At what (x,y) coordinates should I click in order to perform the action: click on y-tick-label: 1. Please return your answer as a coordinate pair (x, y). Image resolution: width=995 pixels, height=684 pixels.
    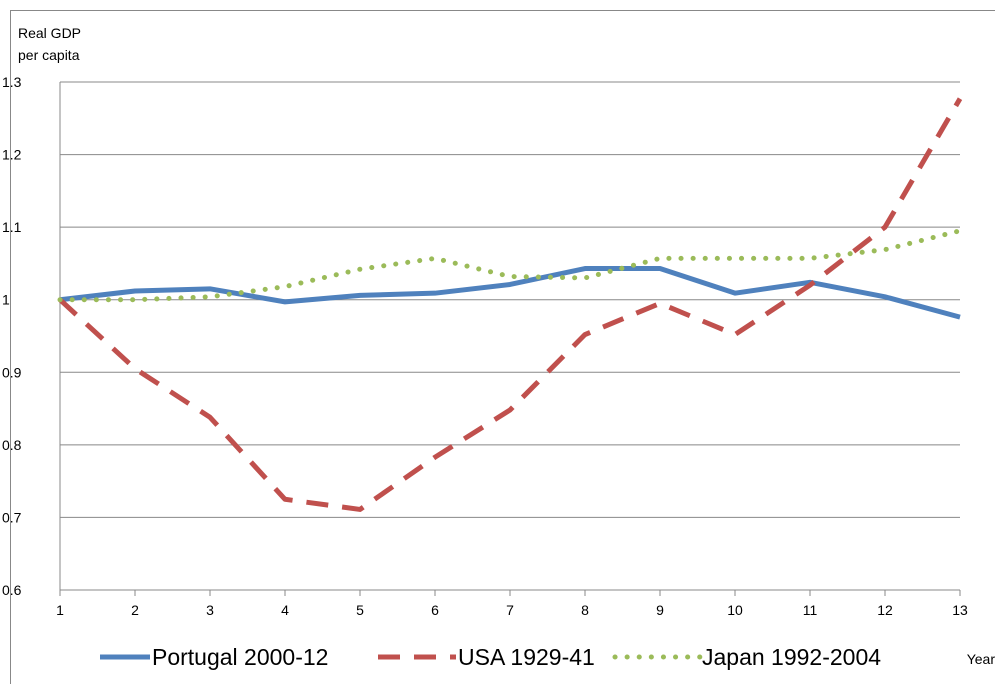
    Looking at the image, I should click on (6, 300).